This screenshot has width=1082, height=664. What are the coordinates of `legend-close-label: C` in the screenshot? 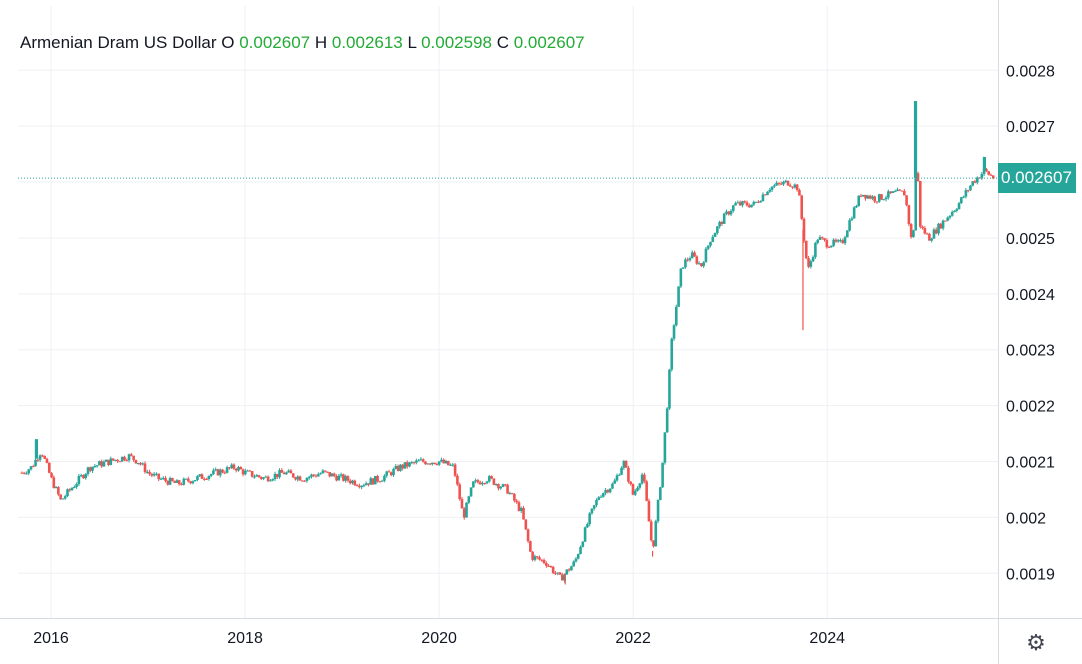 It's located at (502, 42).